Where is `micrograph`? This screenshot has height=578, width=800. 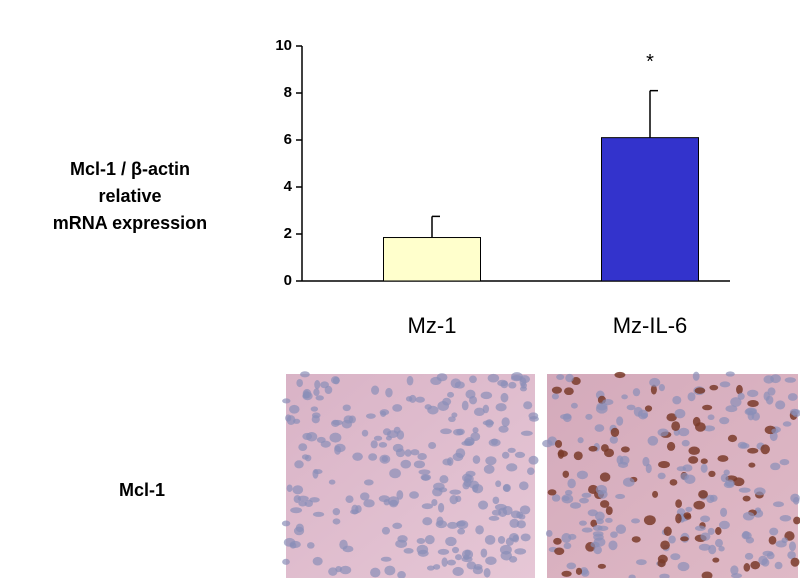
micrograph is located at coordinates (410, 474).